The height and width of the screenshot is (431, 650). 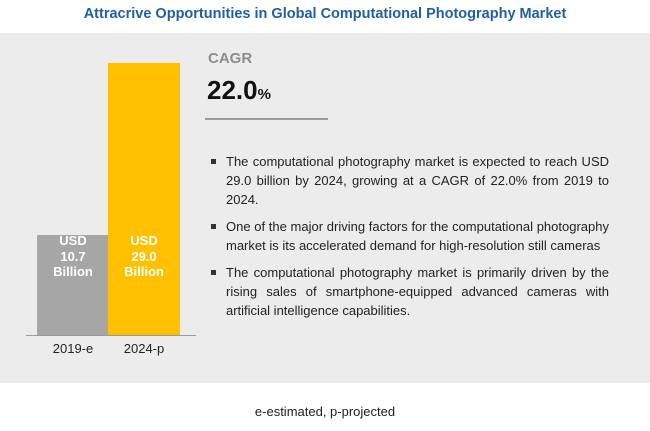 What do you see at coordinates (325, 411) in the screenshot?
I see `footnote: e-estimated, p-projected` at bounding box center [325, 411].